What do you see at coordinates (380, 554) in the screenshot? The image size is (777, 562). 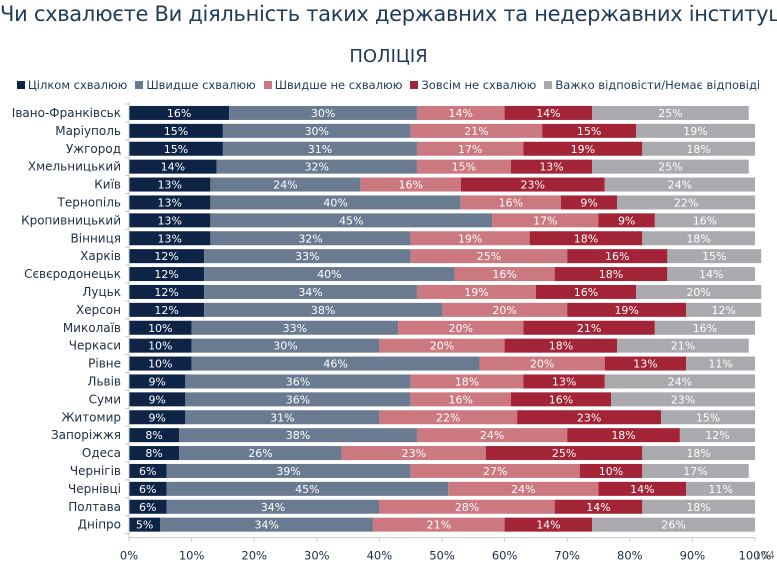 I see `x-tick-label: 40%` at bounding box center [380, 554].